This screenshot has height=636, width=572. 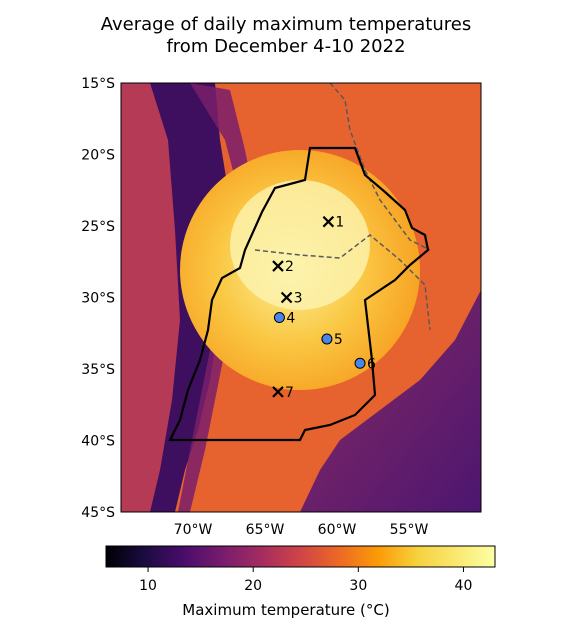 I want to click on station-label: 1, so click(x=339, y=223).